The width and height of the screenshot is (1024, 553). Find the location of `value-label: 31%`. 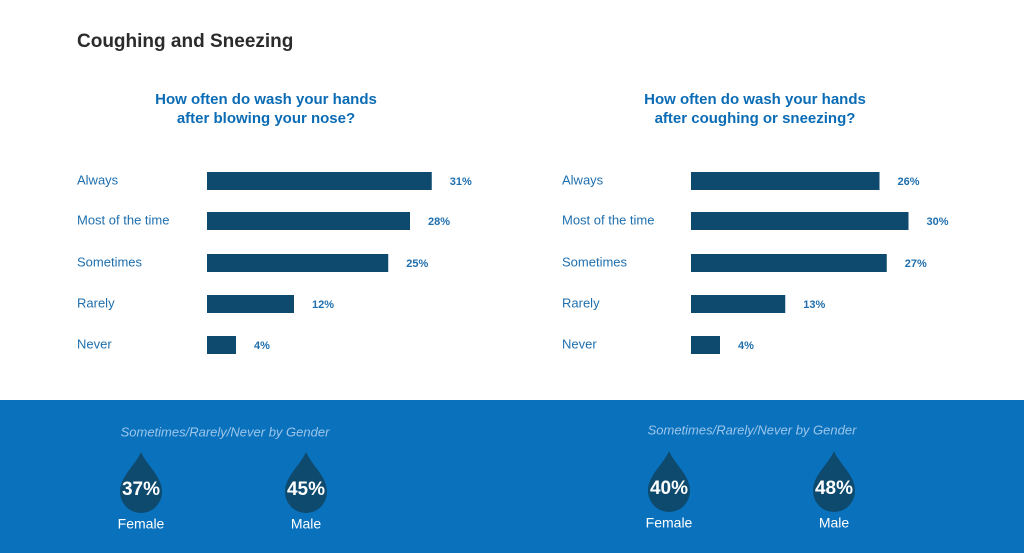

value-label: 31% is located at coordinates (461, 182).